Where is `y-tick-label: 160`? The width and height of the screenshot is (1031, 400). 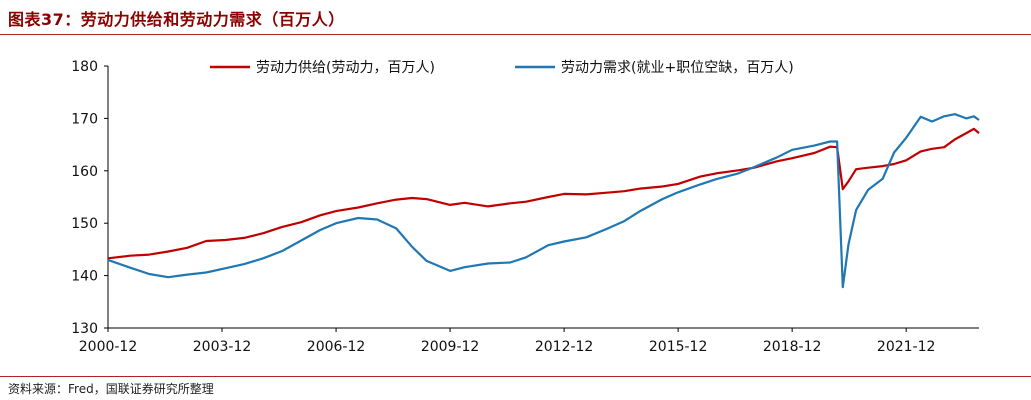
y-tick-label: 160 is located at coordinates (84, 172).